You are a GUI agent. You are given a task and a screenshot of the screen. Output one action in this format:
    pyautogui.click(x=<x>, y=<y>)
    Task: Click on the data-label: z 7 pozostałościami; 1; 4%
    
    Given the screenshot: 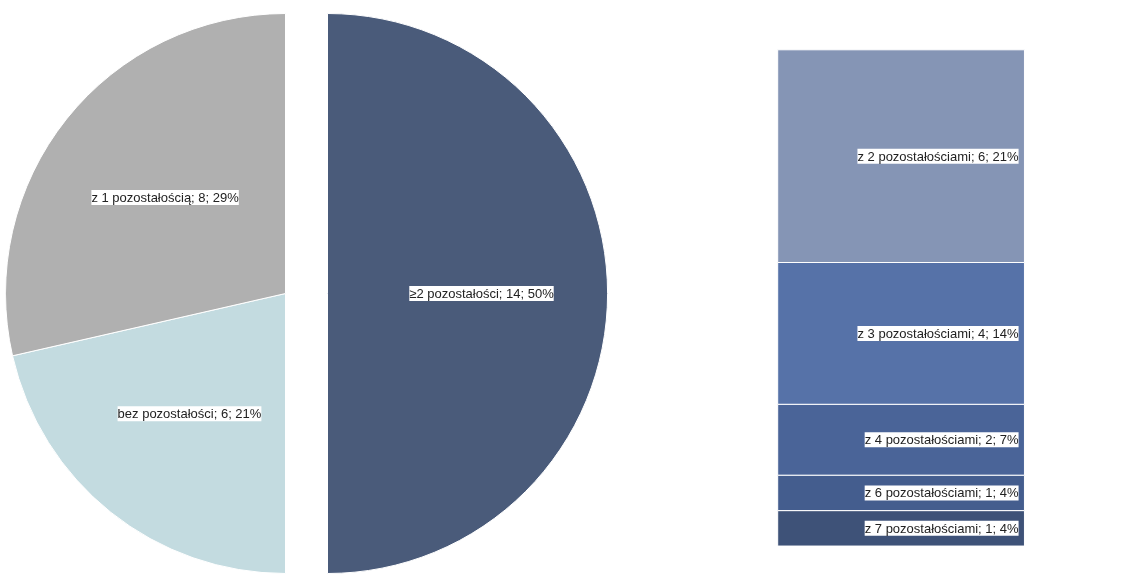 What is the action you would take?
    pyautogui.click(x=942, y=528)
    